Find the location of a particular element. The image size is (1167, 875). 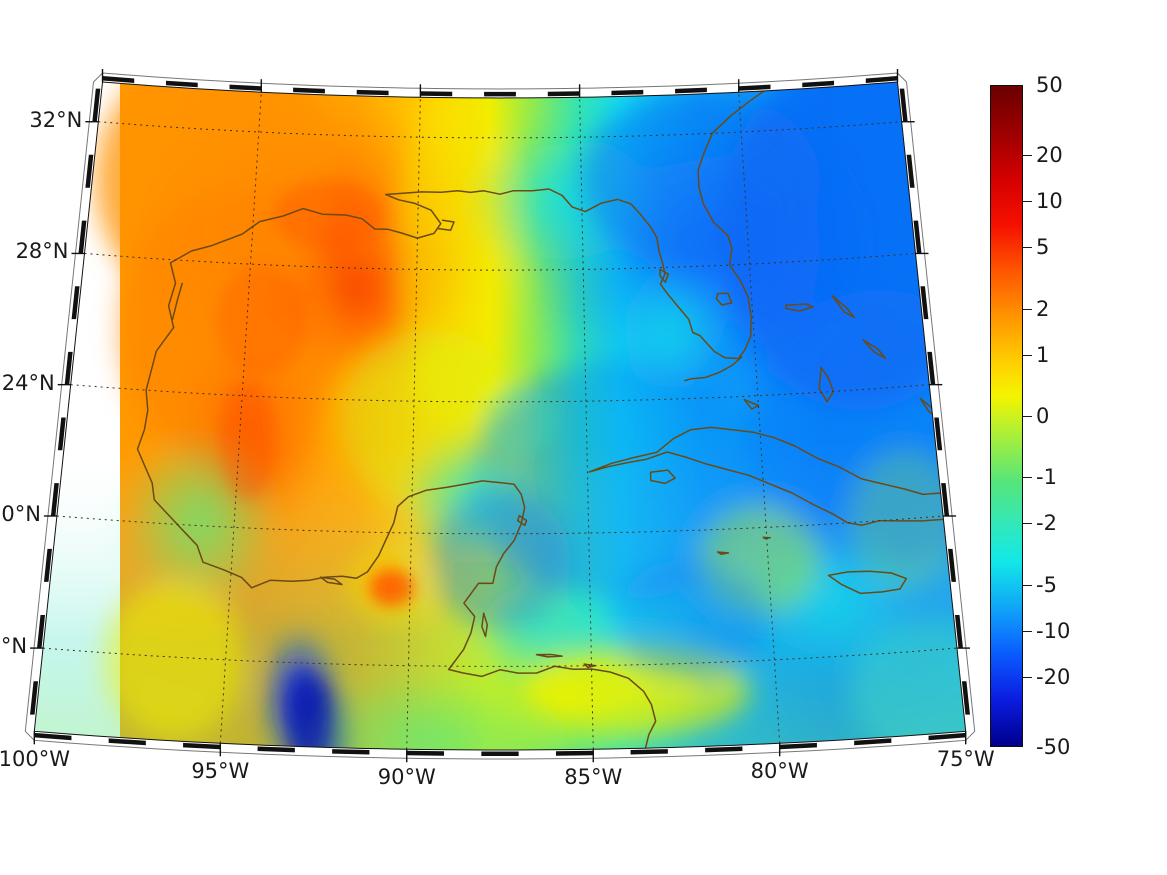

colorbar-tick-label-50: 50 is located at coordinates (1049, 85).